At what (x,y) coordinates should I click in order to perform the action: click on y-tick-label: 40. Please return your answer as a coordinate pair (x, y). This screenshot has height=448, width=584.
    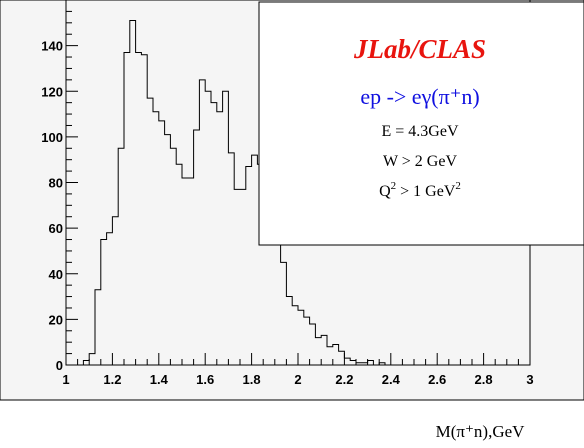
    Looking at the image, I should click on (56, 274).